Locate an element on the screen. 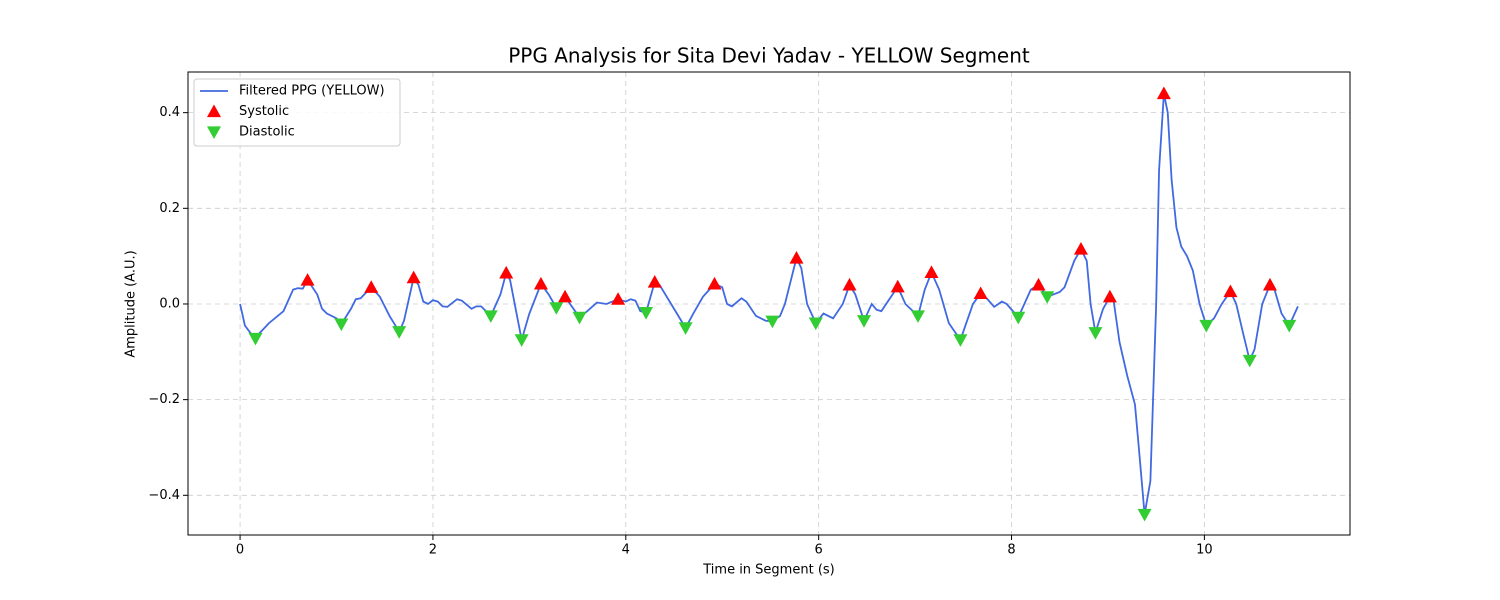 The image size is (1500, 600). y-tick-label: 0.0 is located at coordinates (169, 303).